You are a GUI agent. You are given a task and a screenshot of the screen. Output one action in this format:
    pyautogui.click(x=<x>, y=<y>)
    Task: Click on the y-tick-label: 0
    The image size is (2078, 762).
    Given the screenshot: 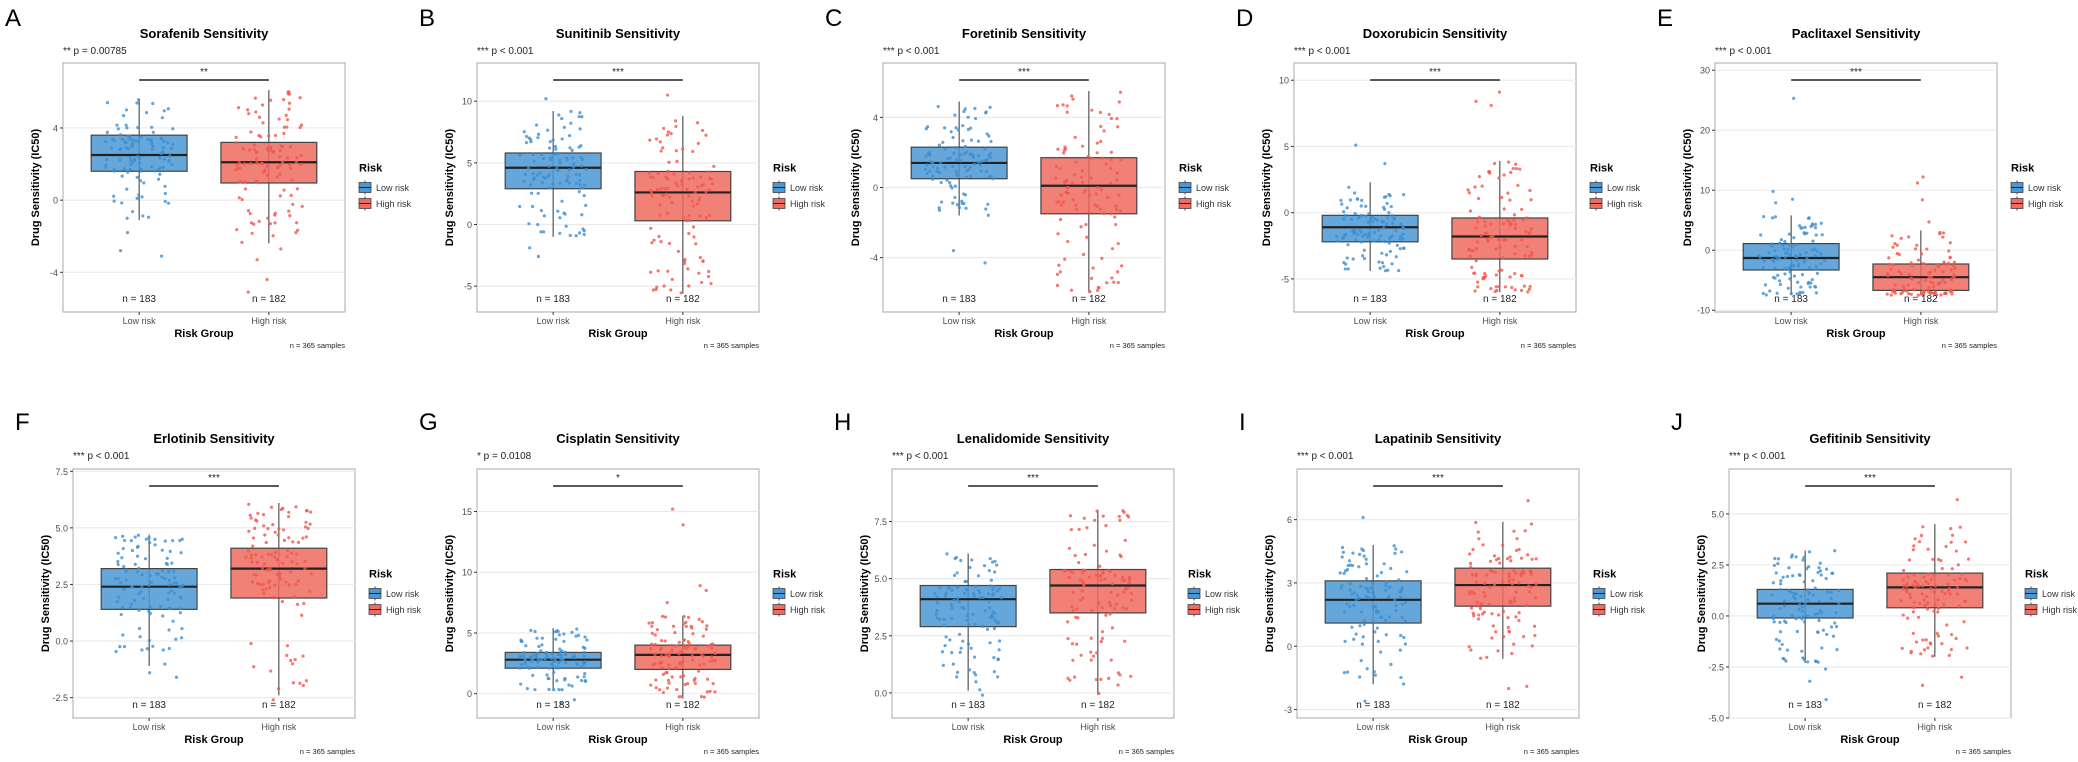 What is the action you would take?
    pyautogui.click(x=1707, y=251)
    